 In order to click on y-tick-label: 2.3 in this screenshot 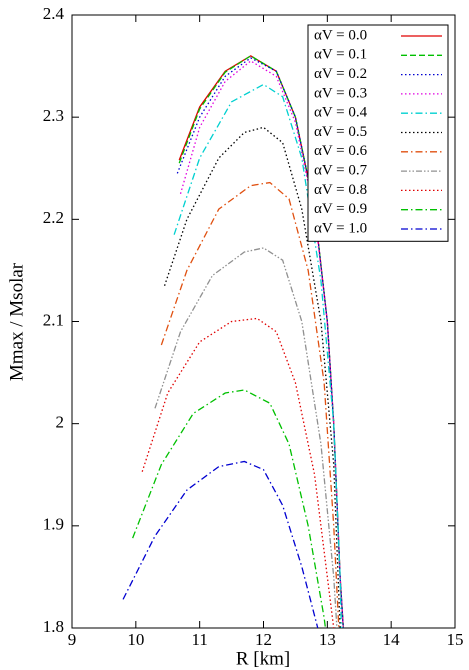, I will do `click(53, 115)`.